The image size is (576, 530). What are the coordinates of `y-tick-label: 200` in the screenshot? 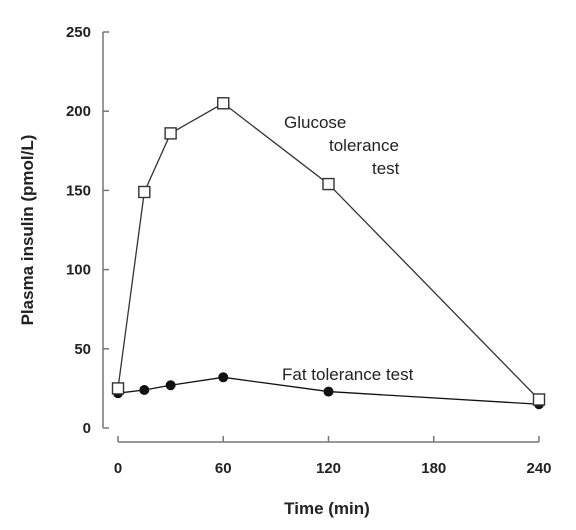 It's located at (78, 111).